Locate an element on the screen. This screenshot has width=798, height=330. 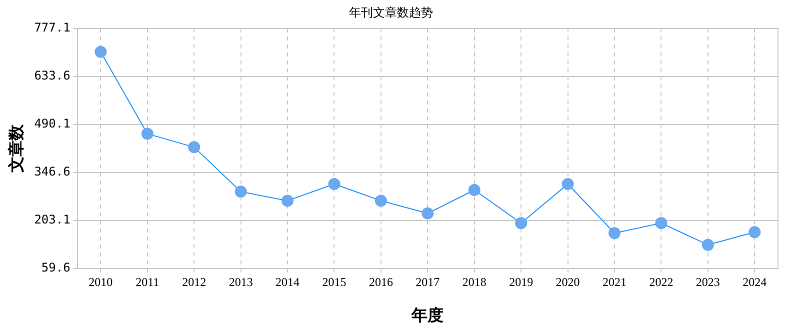
y-tick-label: 203.1 is located at coordinates (52, 219).